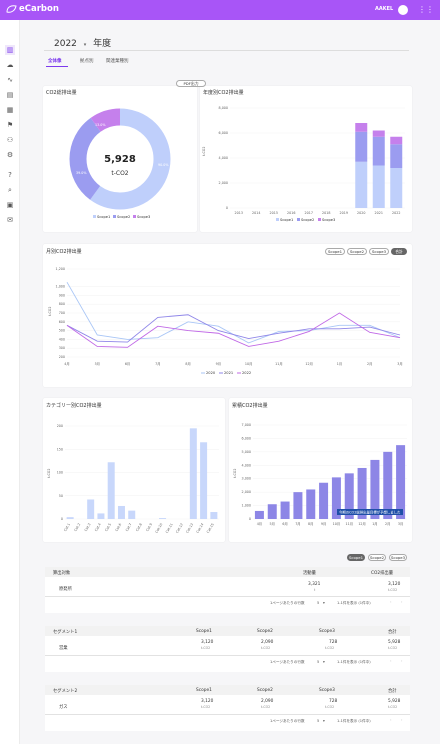 The image size is (440, 744). Describe the element at coordinates (246, 452) in the screenshot. I see `cumulative-y-tick: 5,000` at that location.